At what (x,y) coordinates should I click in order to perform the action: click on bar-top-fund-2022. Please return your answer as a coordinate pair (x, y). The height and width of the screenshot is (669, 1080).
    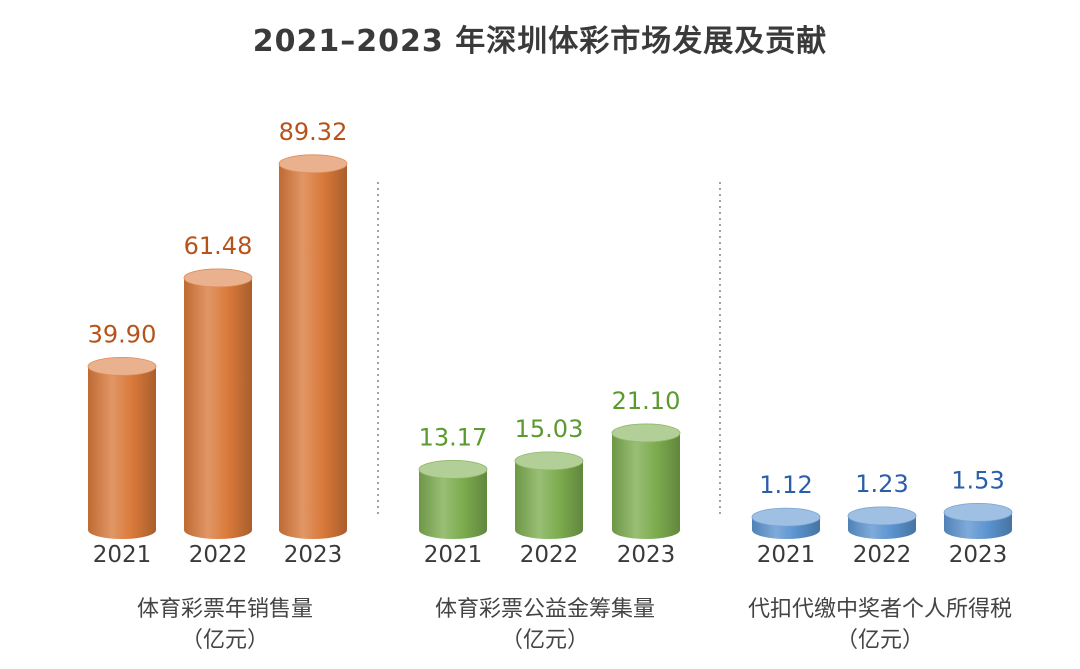
    Looking at the image, I should click on (549, 461).